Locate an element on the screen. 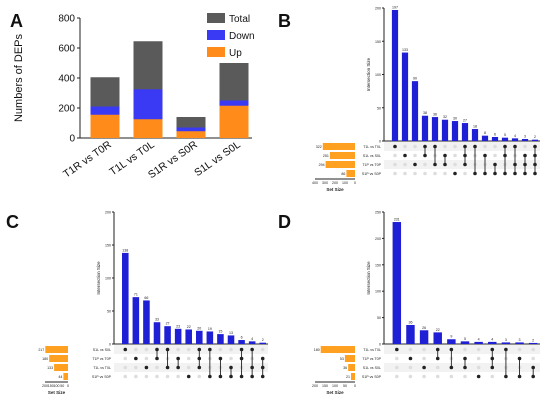 Image resolution: width=550 pixels, height=406 pixels. panel-b-intersection-value-9: 8 is located at coordinates (485, 133).